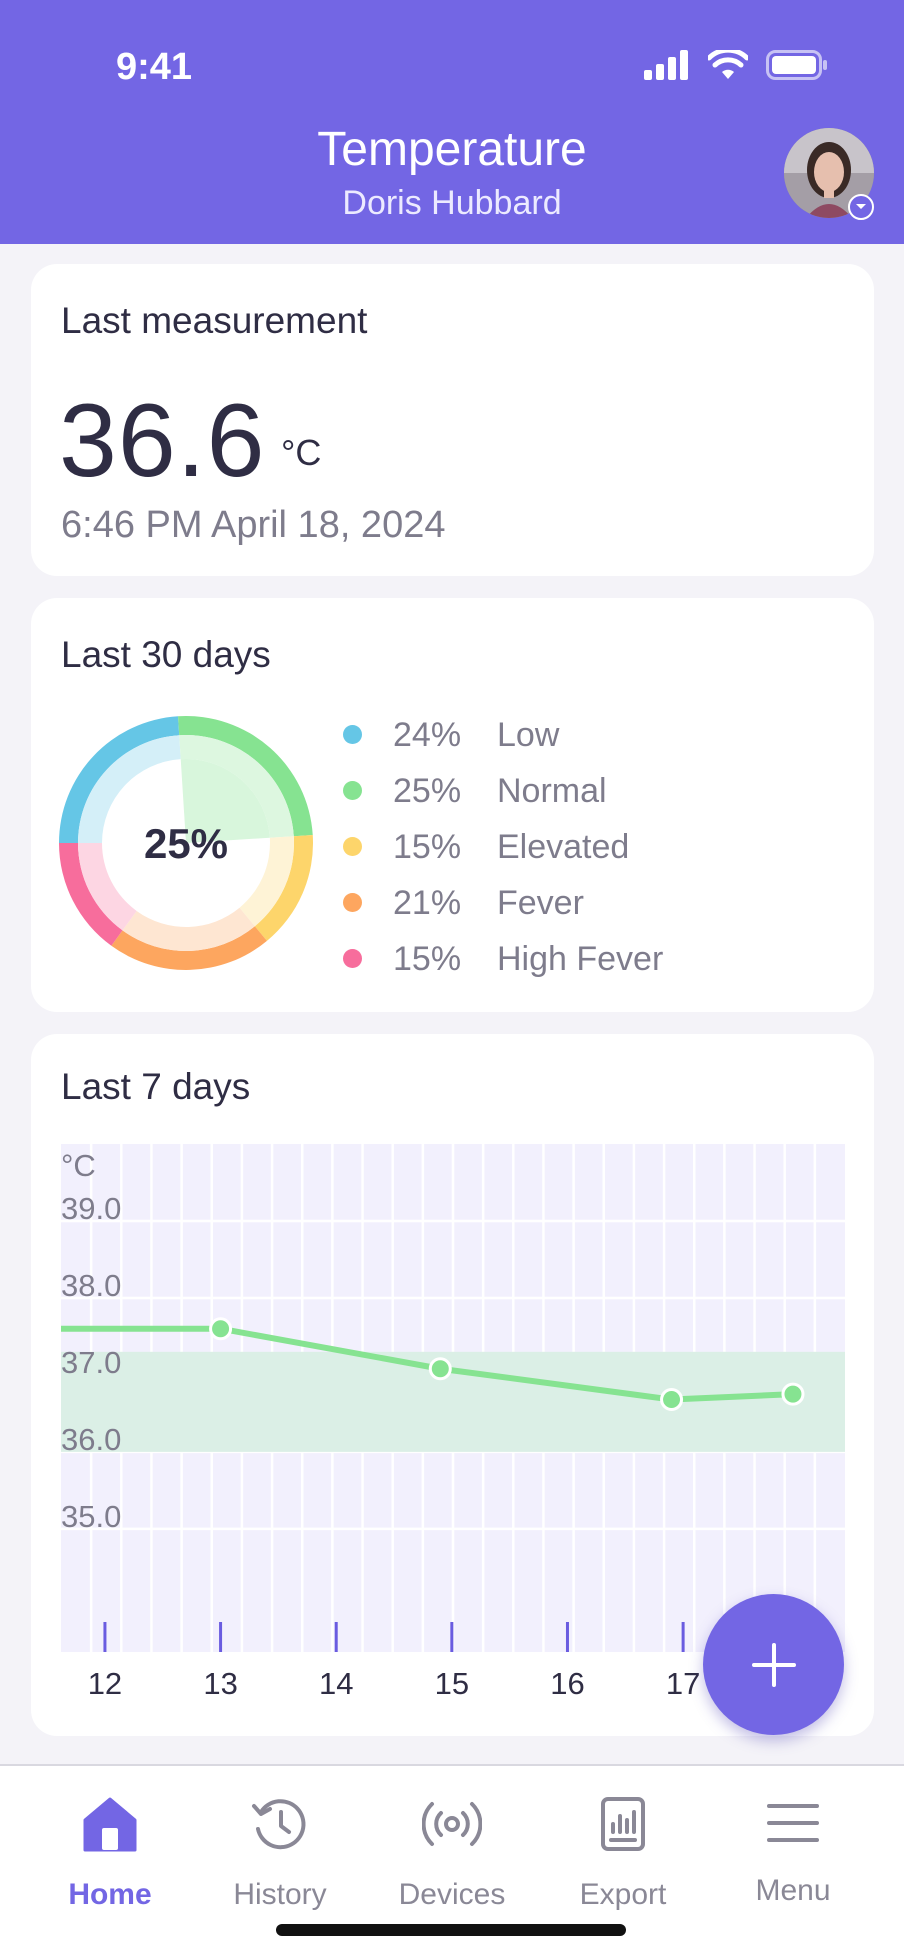 The image size is (904, 1960). Describe the element at coordinates (623, 1824) in the screenshot. I see `export-icon` at that location.